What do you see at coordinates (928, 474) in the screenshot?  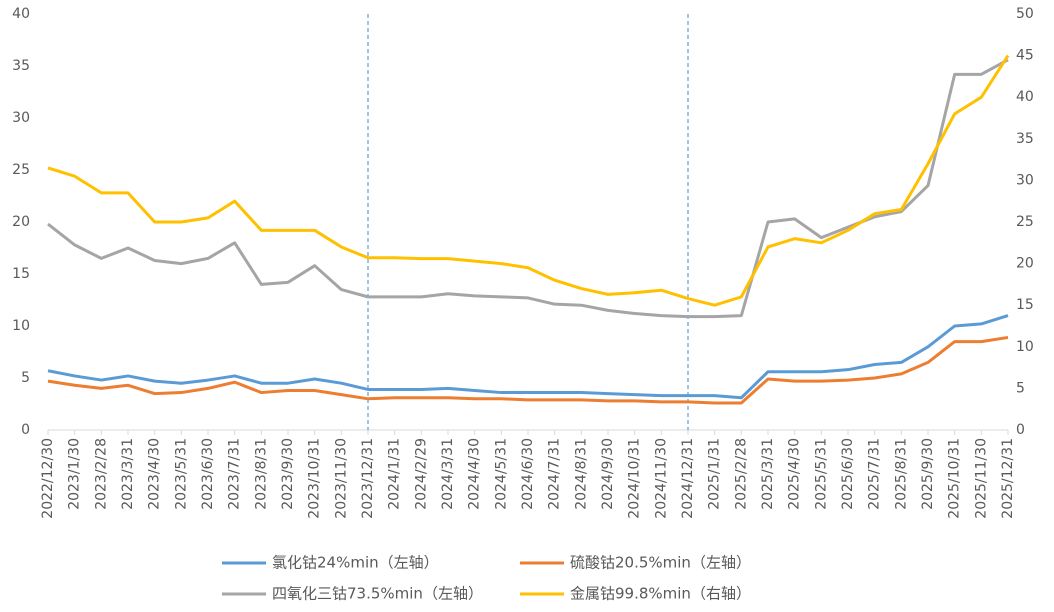 I see `x-tick-label: 2025/9/30` at bounding box center [928, 474].